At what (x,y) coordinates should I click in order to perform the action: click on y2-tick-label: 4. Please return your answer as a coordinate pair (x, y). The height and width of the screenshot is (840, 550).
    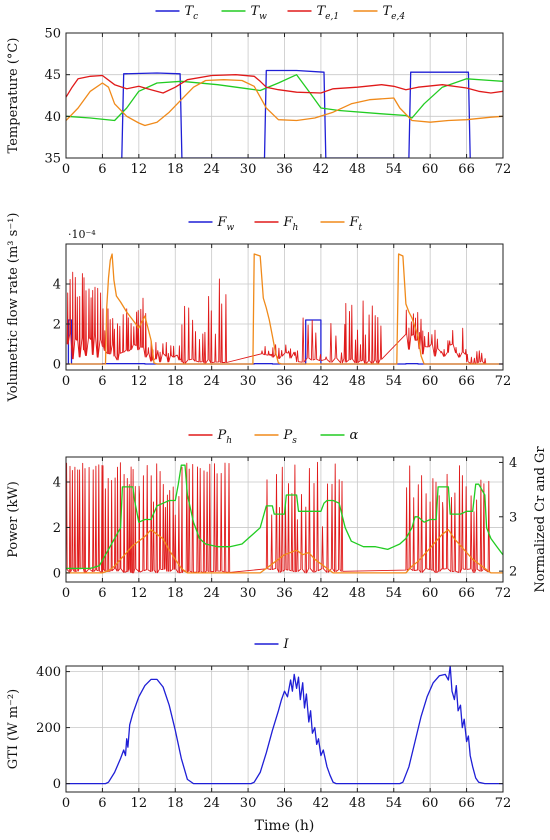
    Looking at the image, I should click on (513, 463).